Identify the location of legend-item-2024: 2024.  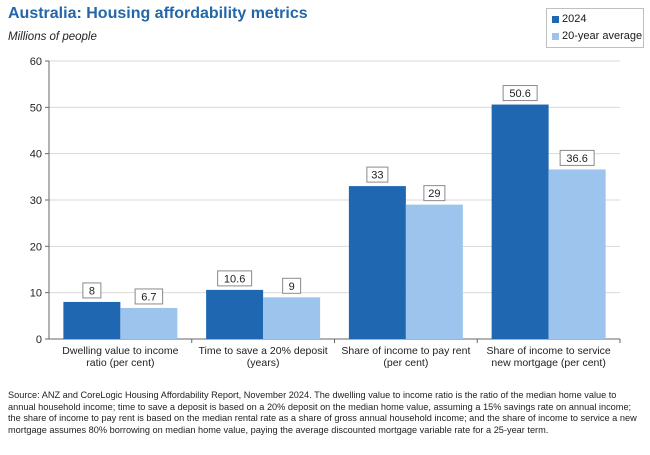
(569, 19).